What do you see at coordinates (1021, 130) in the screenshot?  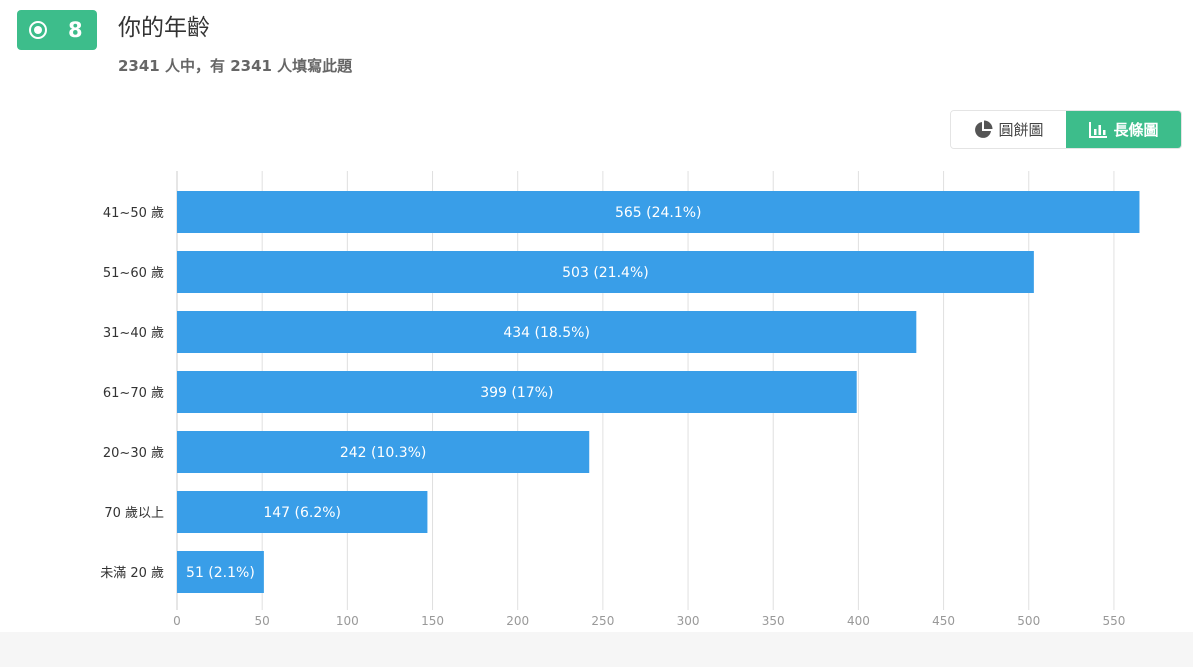 I see `pie-chart-label: 圓餅圖` at bounding box center [1021, 130].